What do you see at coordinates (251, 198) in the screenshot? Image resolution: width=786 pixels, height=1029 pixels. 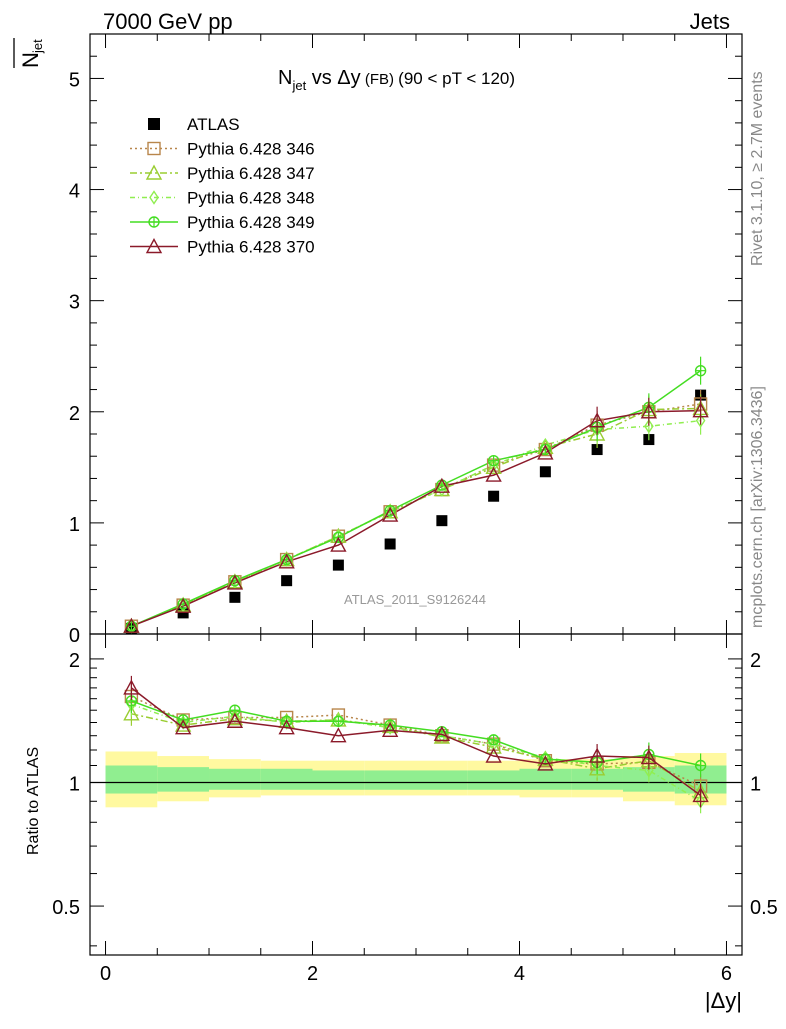 I see `legend-entry-label: Pythia 6.428 348` at bounding box center [251, 198].